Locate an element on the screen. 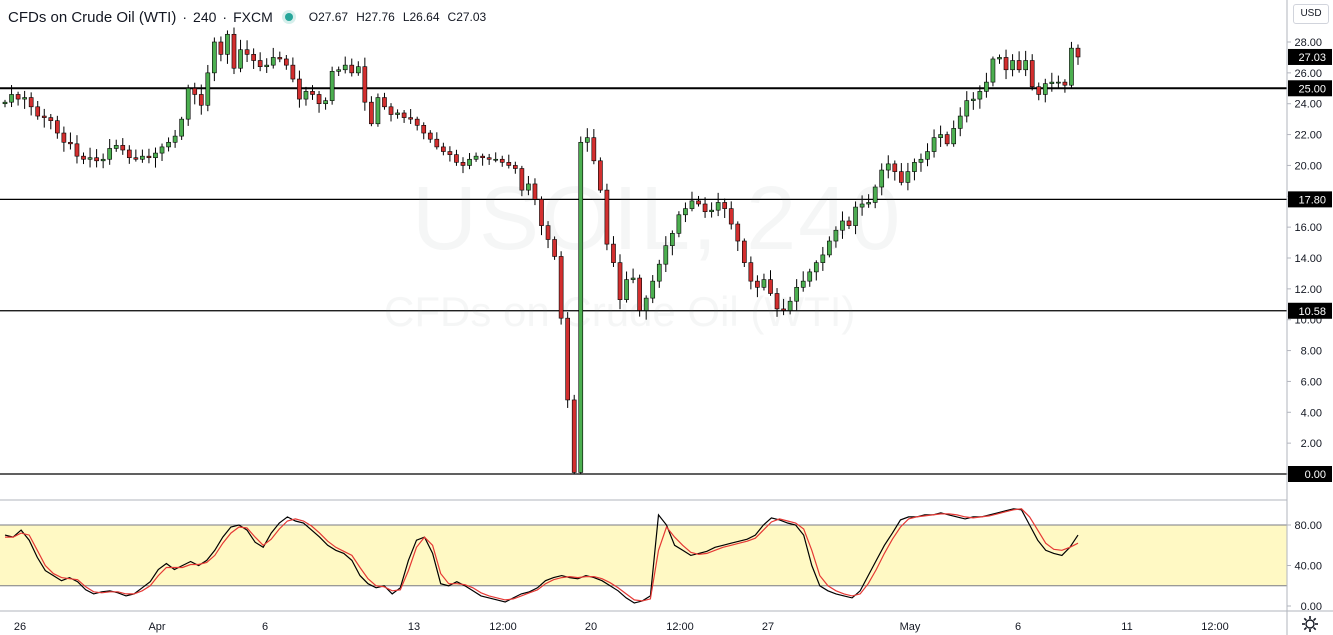 The width and height of the screenshot is (1333, 635). time-tick-label: 6 is located at coordinates (265, 627).